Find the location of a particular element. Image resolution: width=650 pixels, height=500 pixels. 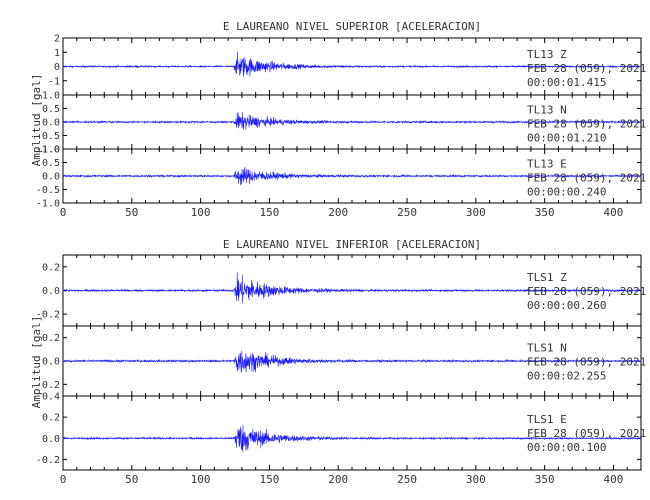

chart-title: E LAUREANO NIVEL INFERIOR [ACELERACION] is located at coordinates (352, 244).